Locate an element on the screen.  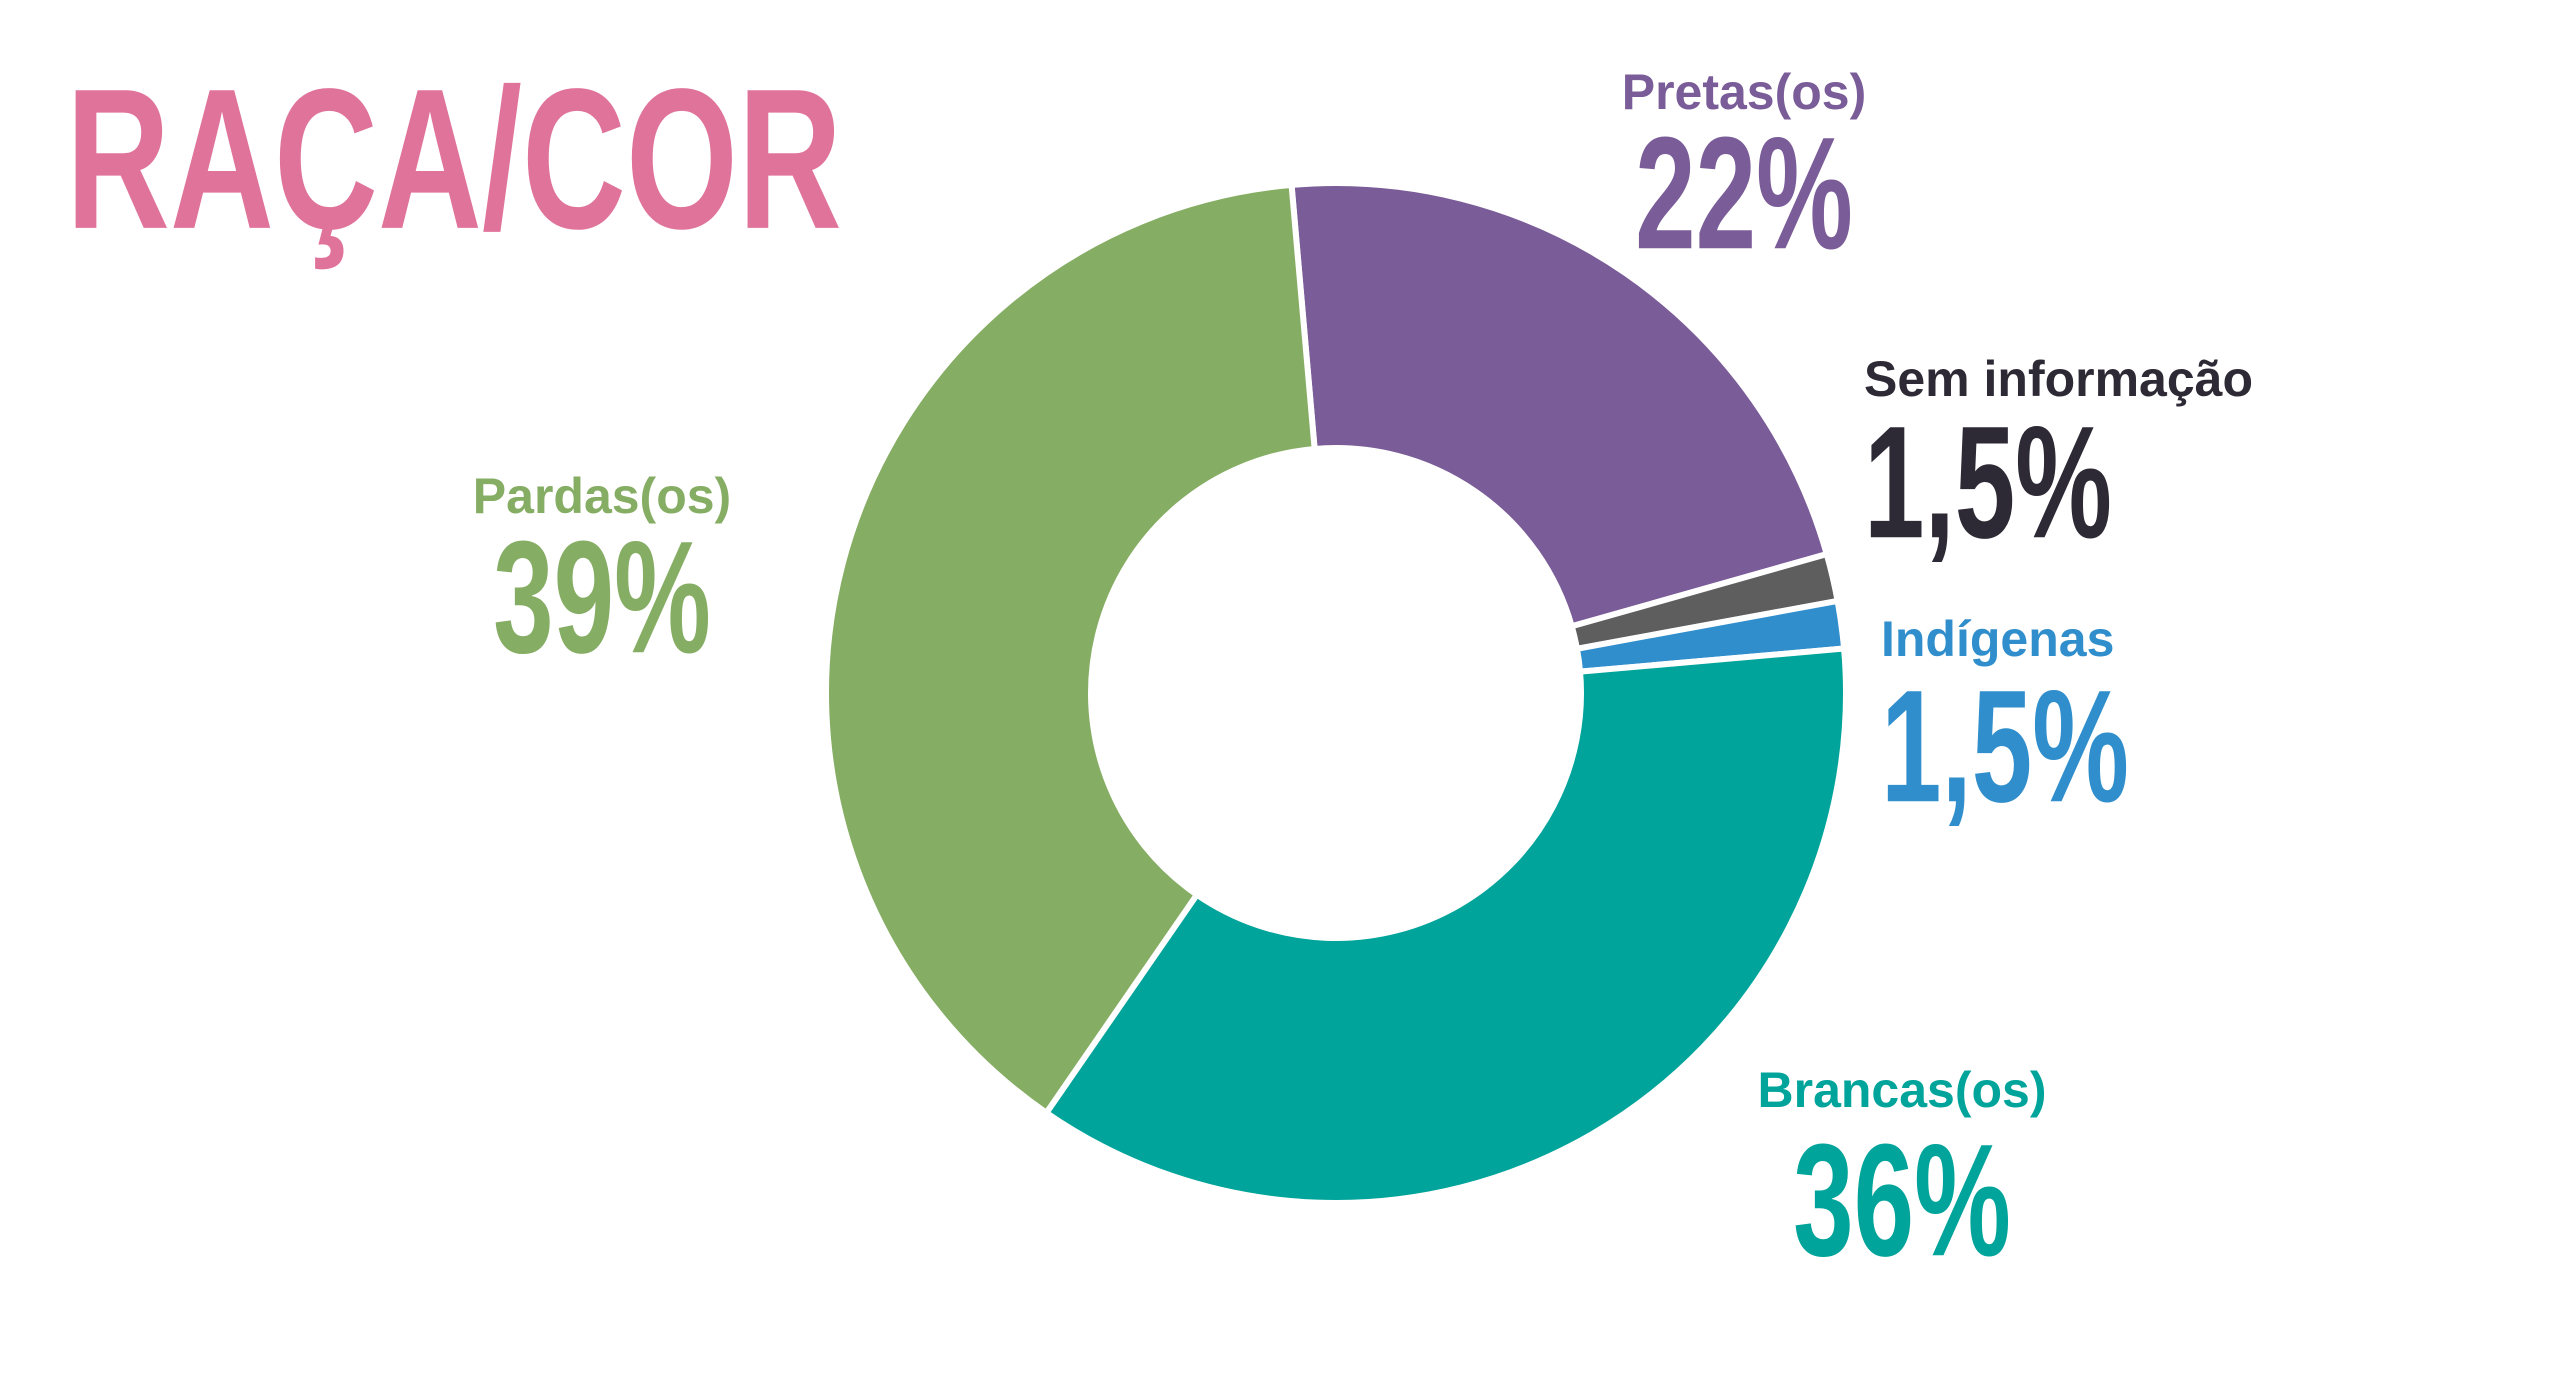
slice-name: Pretas(os) is located at coordinates (1744, 92).